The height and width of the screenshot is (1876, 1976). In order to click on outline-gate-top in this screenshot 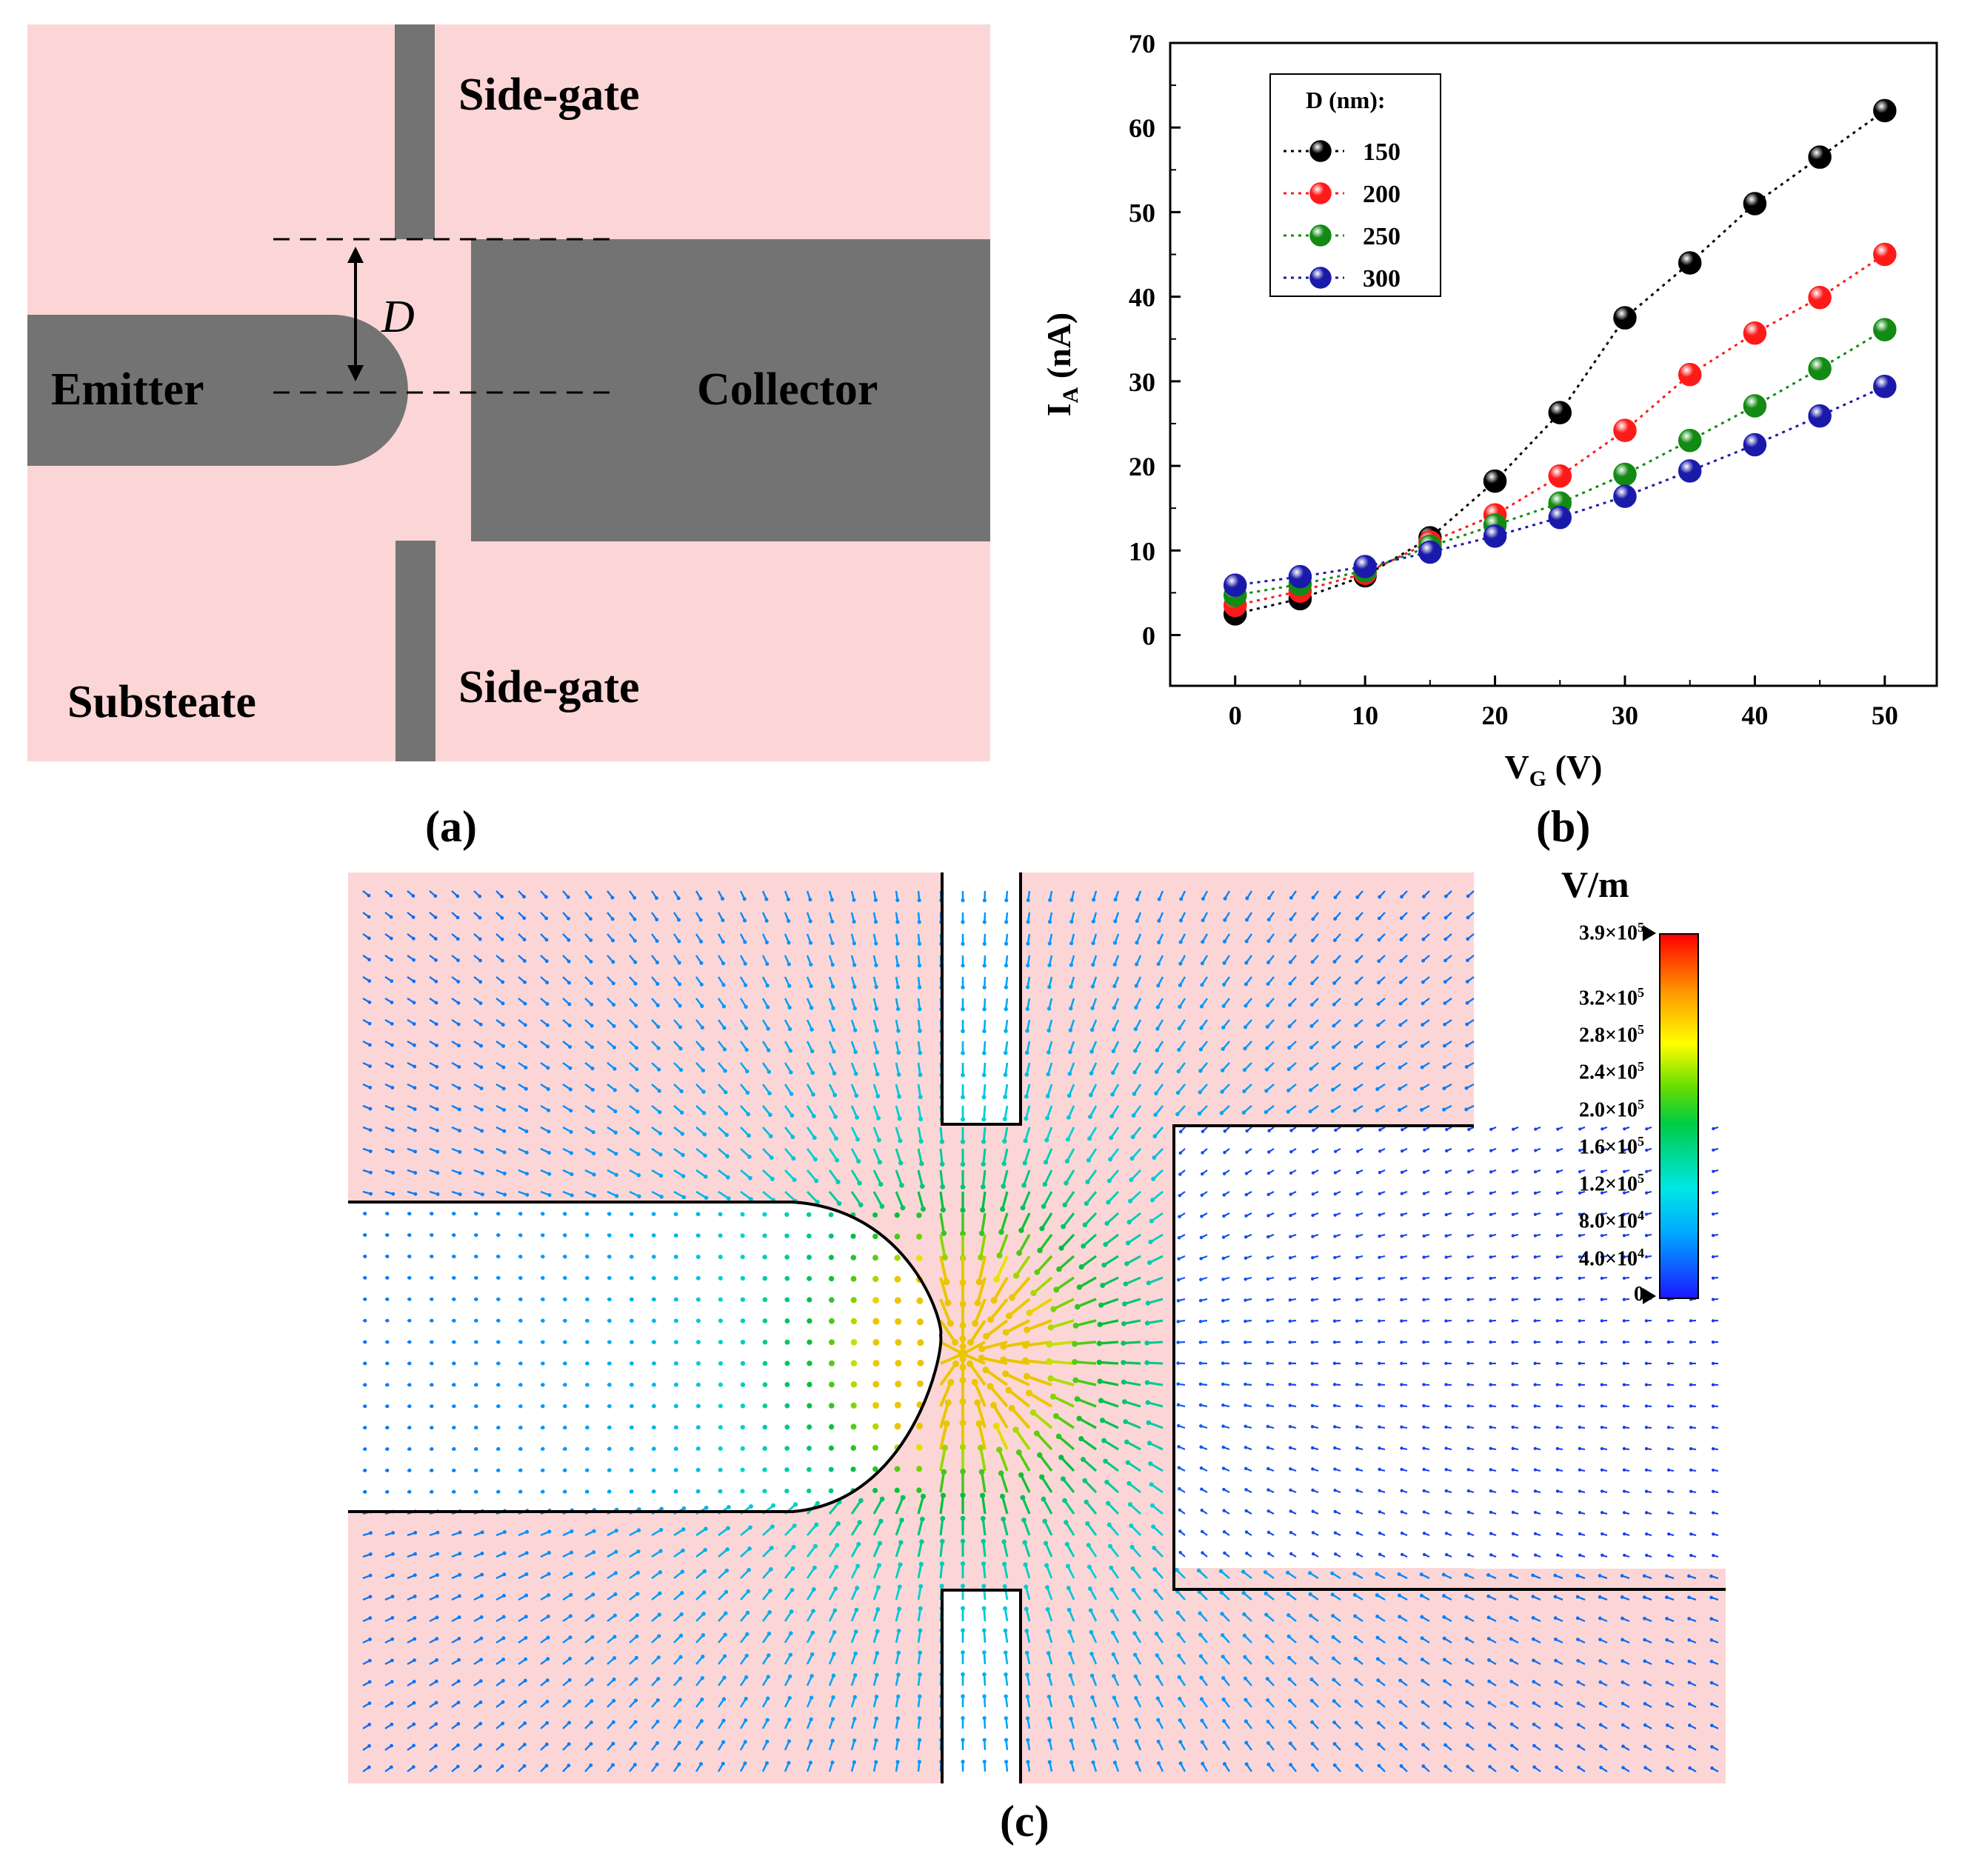, I will do `click(981, 999)`.